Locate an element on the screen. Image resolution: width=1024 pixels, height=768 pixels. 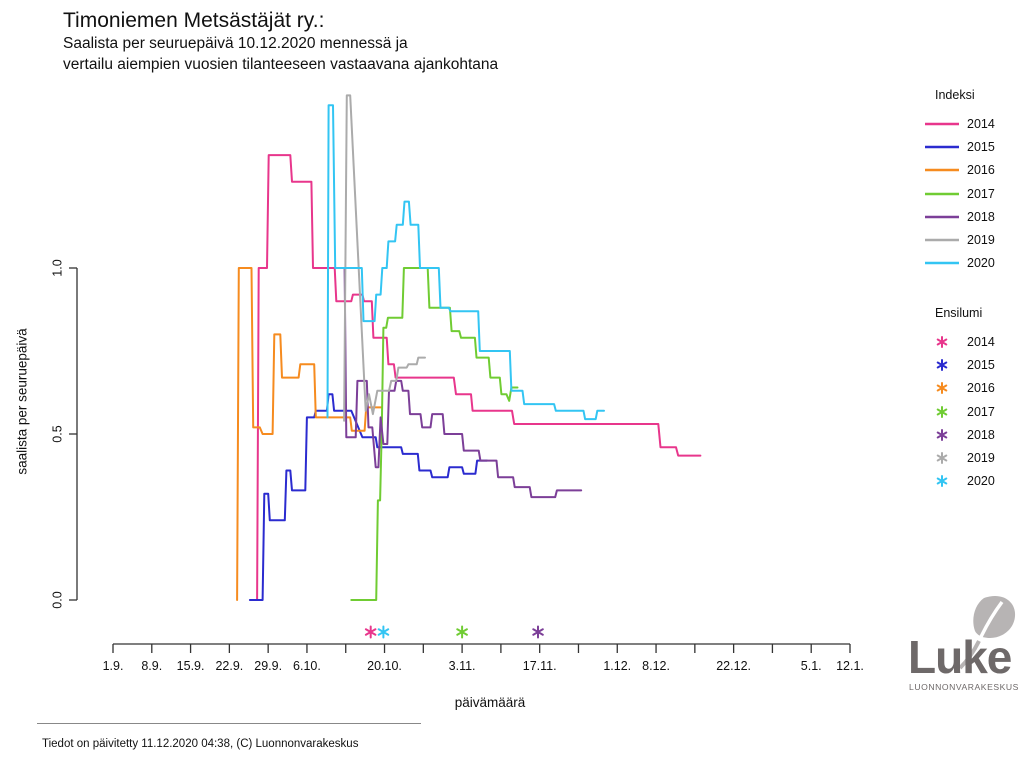
x-tick-label: 3.11. is located at coordinates (462, 666).